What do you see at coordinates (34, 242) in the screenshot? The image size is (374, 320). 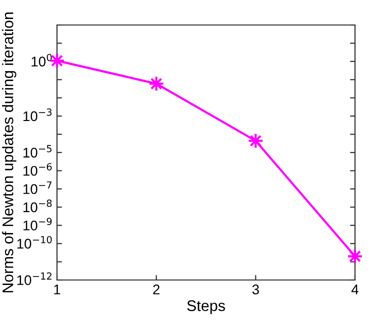 I see `y-tick-label: 10$^{−10}$` at bounding box center [34, 242].